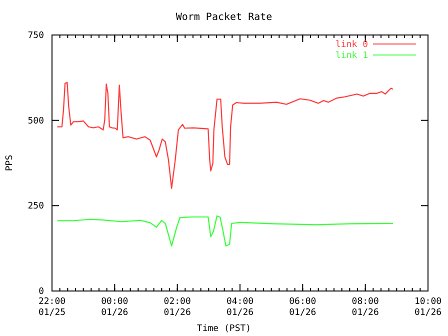 The height and width of the screenshot is (336, 448). What do you see at coordinates (10, 163) in the screenshot?
I see `y-axis-title: PPS` at bounding box center [10, 163].